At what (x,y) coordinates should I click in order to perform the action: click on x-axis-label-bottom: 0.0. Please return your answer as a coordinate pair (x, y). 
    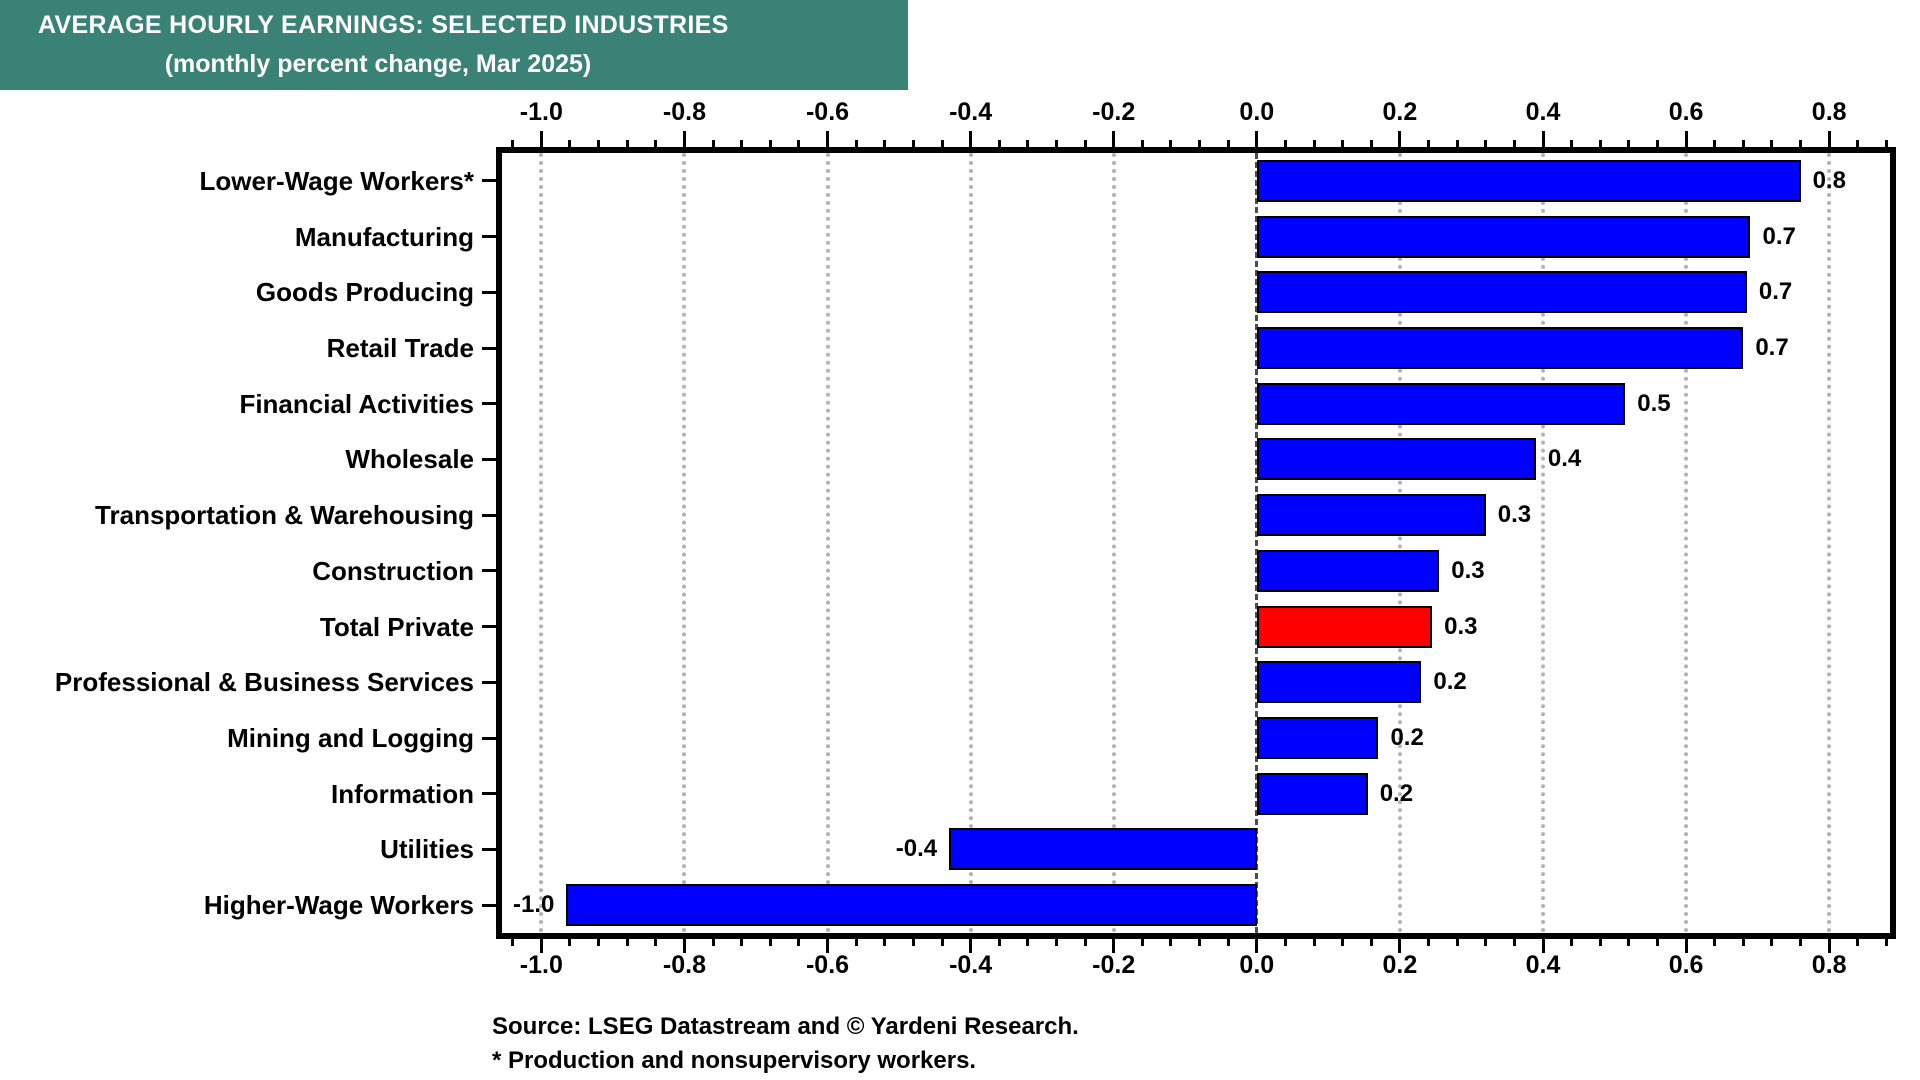
    Looking at the image, I should click on (1257, 965).